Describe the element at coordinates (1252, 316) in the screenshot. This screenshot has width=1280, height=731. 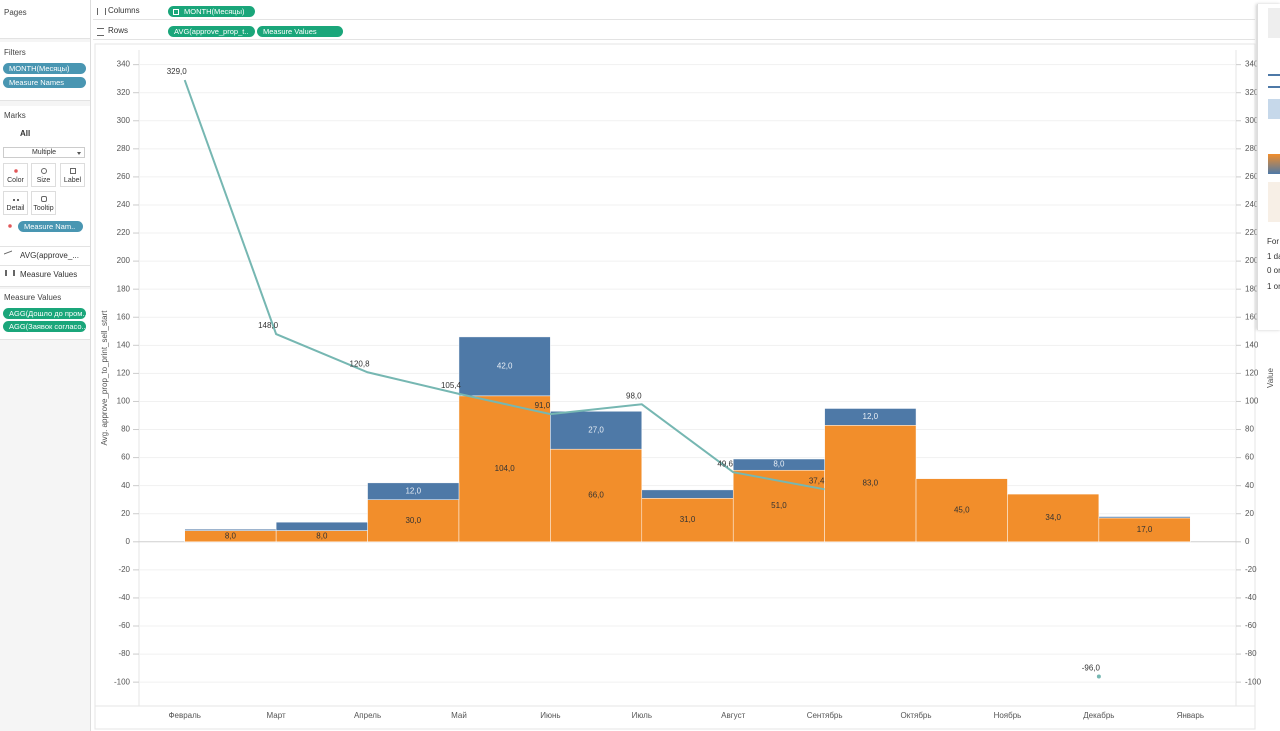
I see `y2-tick-label: 160` at that location.